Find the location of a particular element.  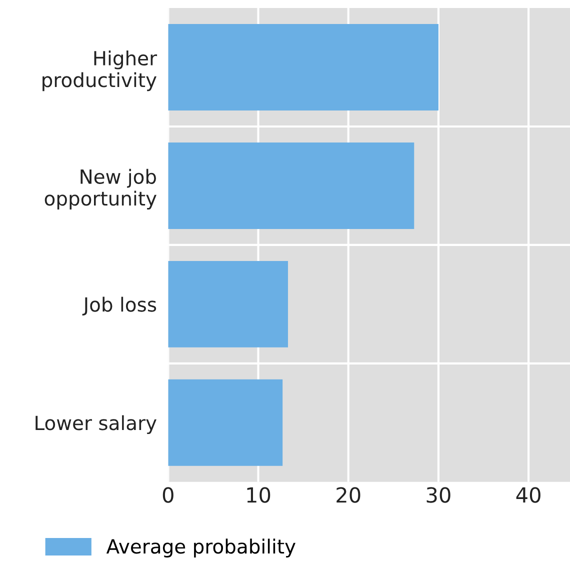

x-tick-label: 20 is located at coordinates (348, 495).